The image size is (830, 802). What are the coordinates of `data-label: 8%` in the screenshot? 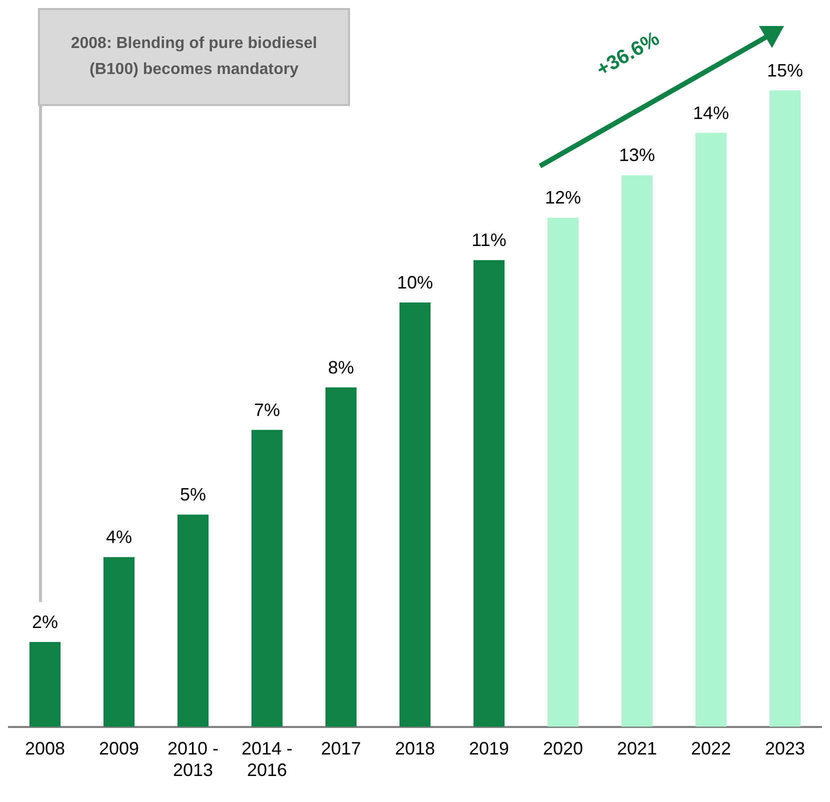 It's located at (341, 367).